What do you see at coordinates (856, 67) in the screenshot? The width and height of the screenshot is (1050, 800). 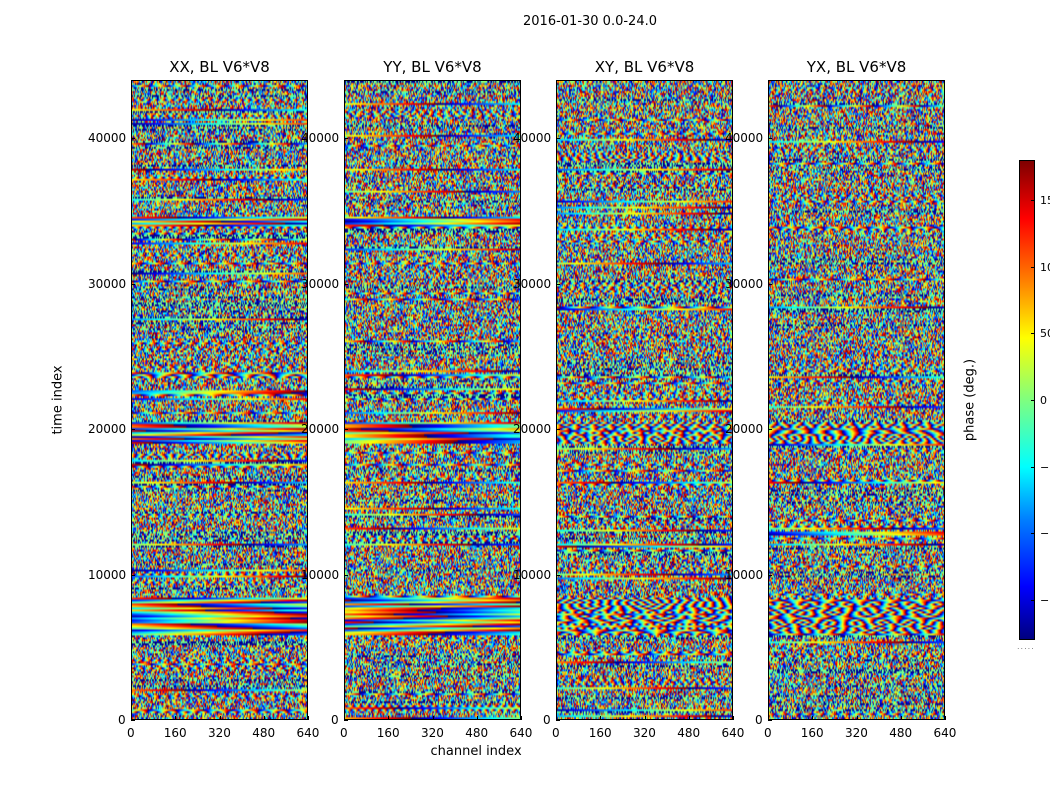 I see `panel-title: YX, BL V6*V8` at bounding box center [856, 67].